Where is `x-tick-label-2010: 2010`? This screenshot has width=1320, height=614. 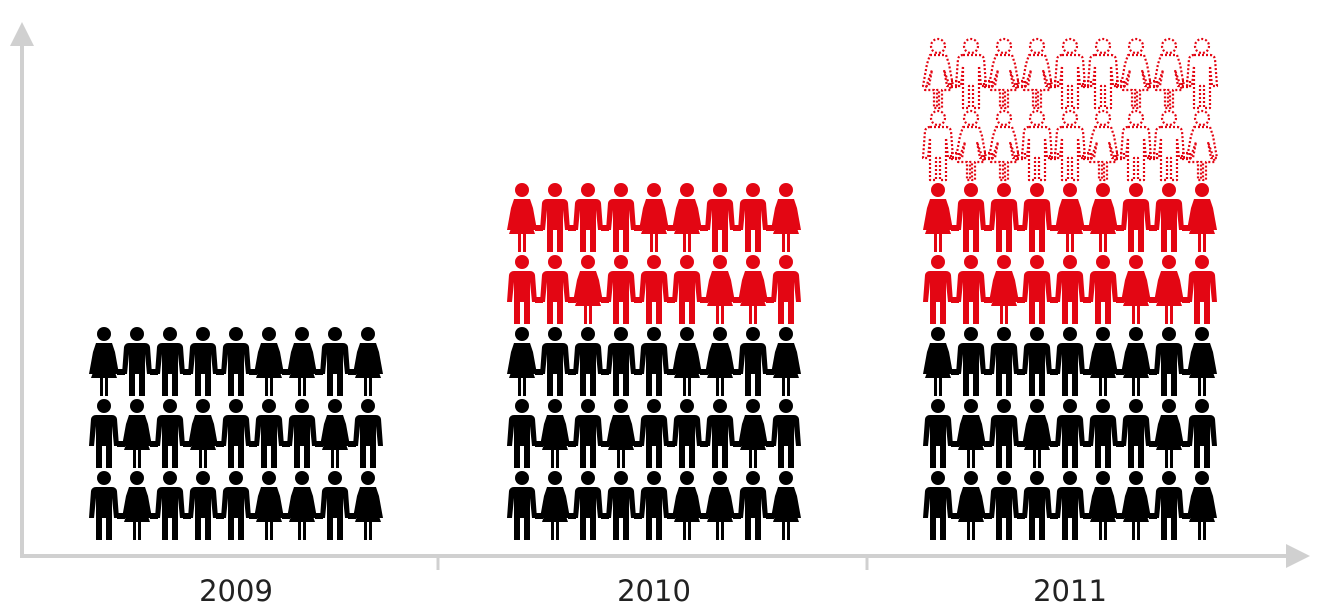
x-tick-label-2010: 2010 is located at coordinates (654, 591).